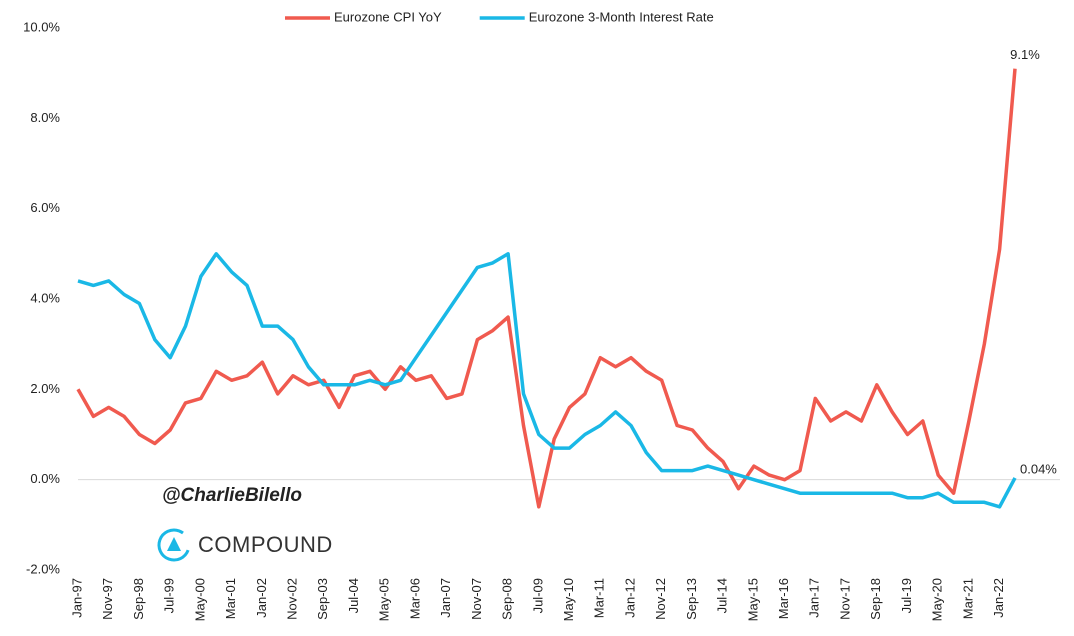  I want to click on x-tick-label: May-10, so click(568, 599).